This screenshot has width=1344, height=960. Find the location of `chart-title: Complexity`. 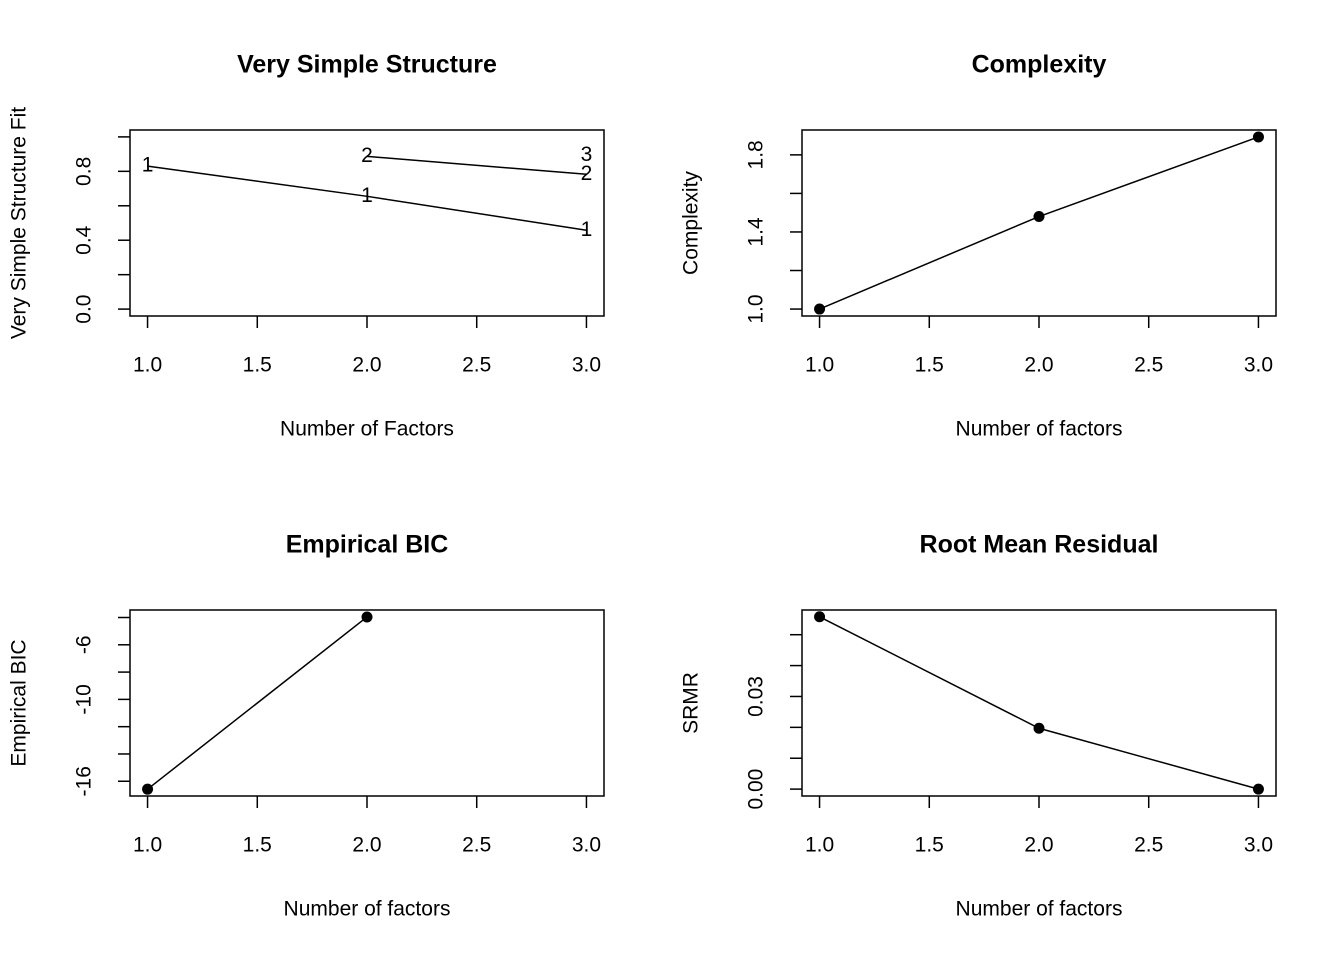

chart-title: Complexity is located at coordinates (1039, 65).